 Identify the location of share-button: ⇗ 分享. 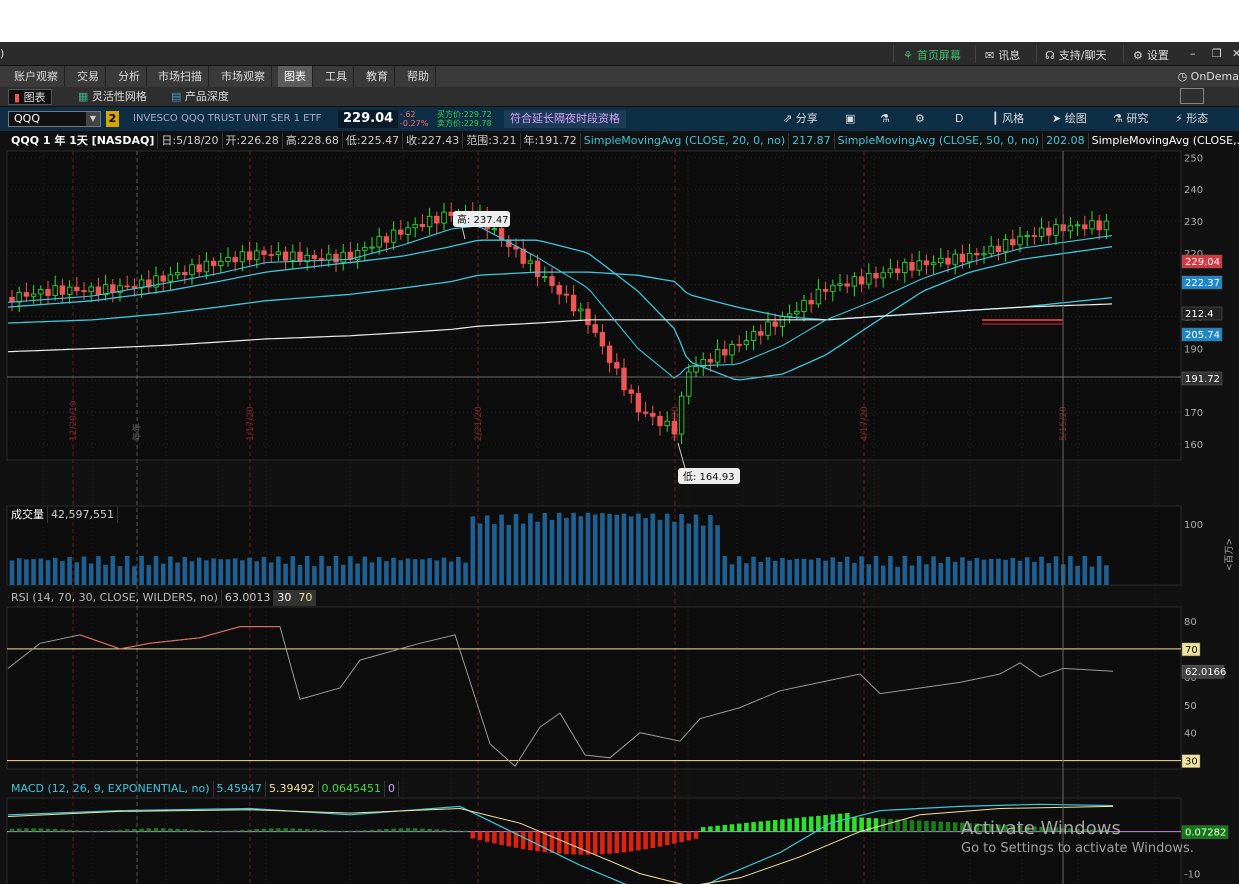
(800, 118).